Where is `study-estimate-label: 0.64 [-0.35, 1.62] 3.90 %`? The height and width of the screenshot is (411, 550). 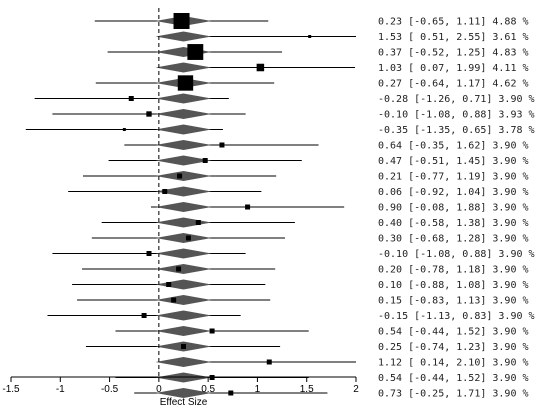 study-estimate-label: 0.64 [-0.35, 1.62] 3.90 % is located at coordinates (453, 146).